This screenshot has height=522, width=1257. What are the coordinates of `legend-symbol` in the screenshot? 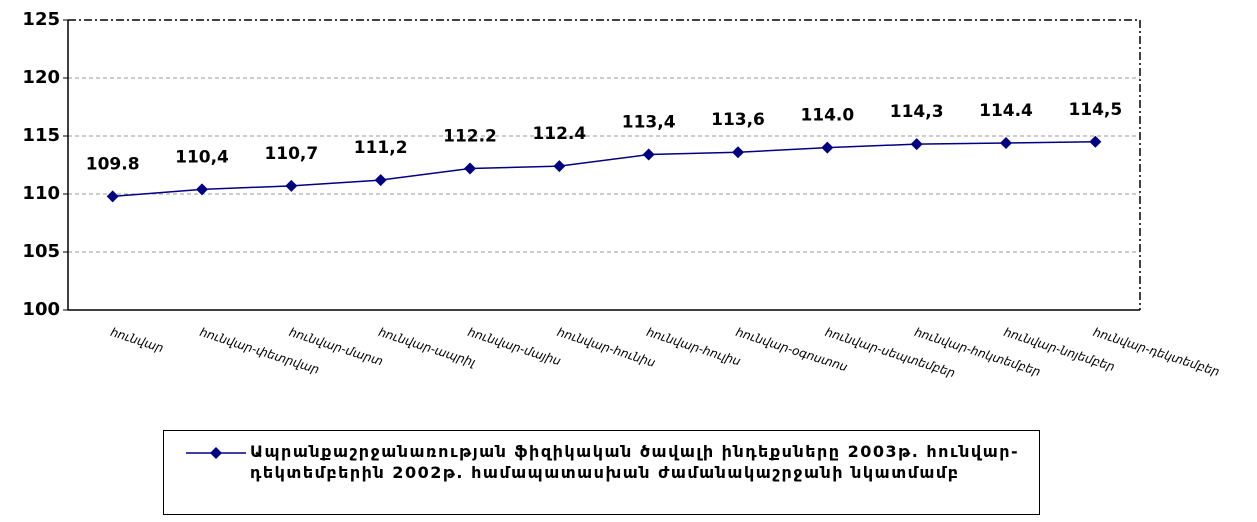 It's located at (216, 453).